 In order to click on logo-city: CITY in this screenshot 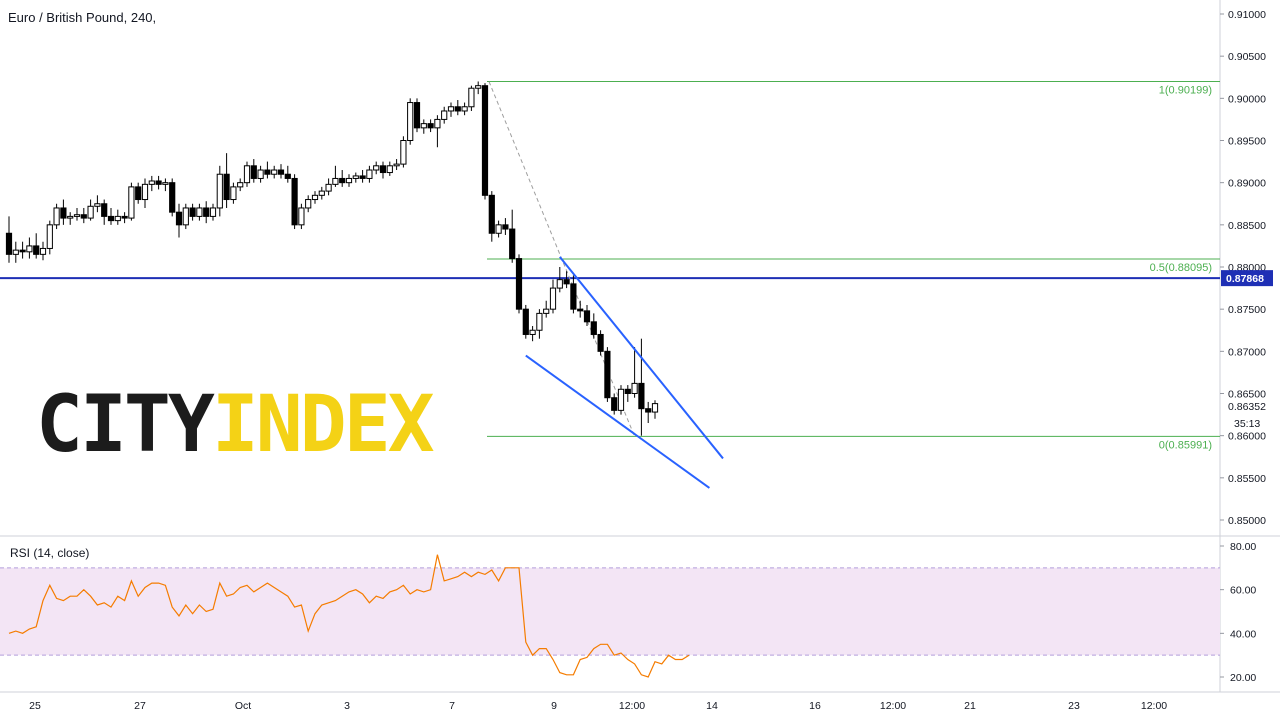, I will do `click(125, 425)`.